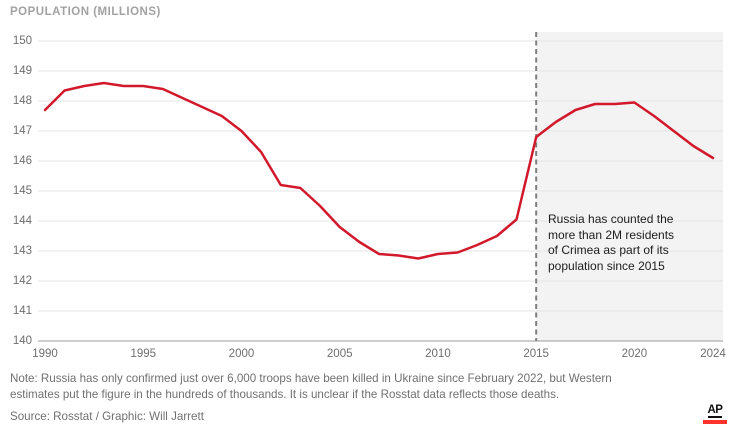  I want to click on y-axis-label: 150, so click(22, 40).